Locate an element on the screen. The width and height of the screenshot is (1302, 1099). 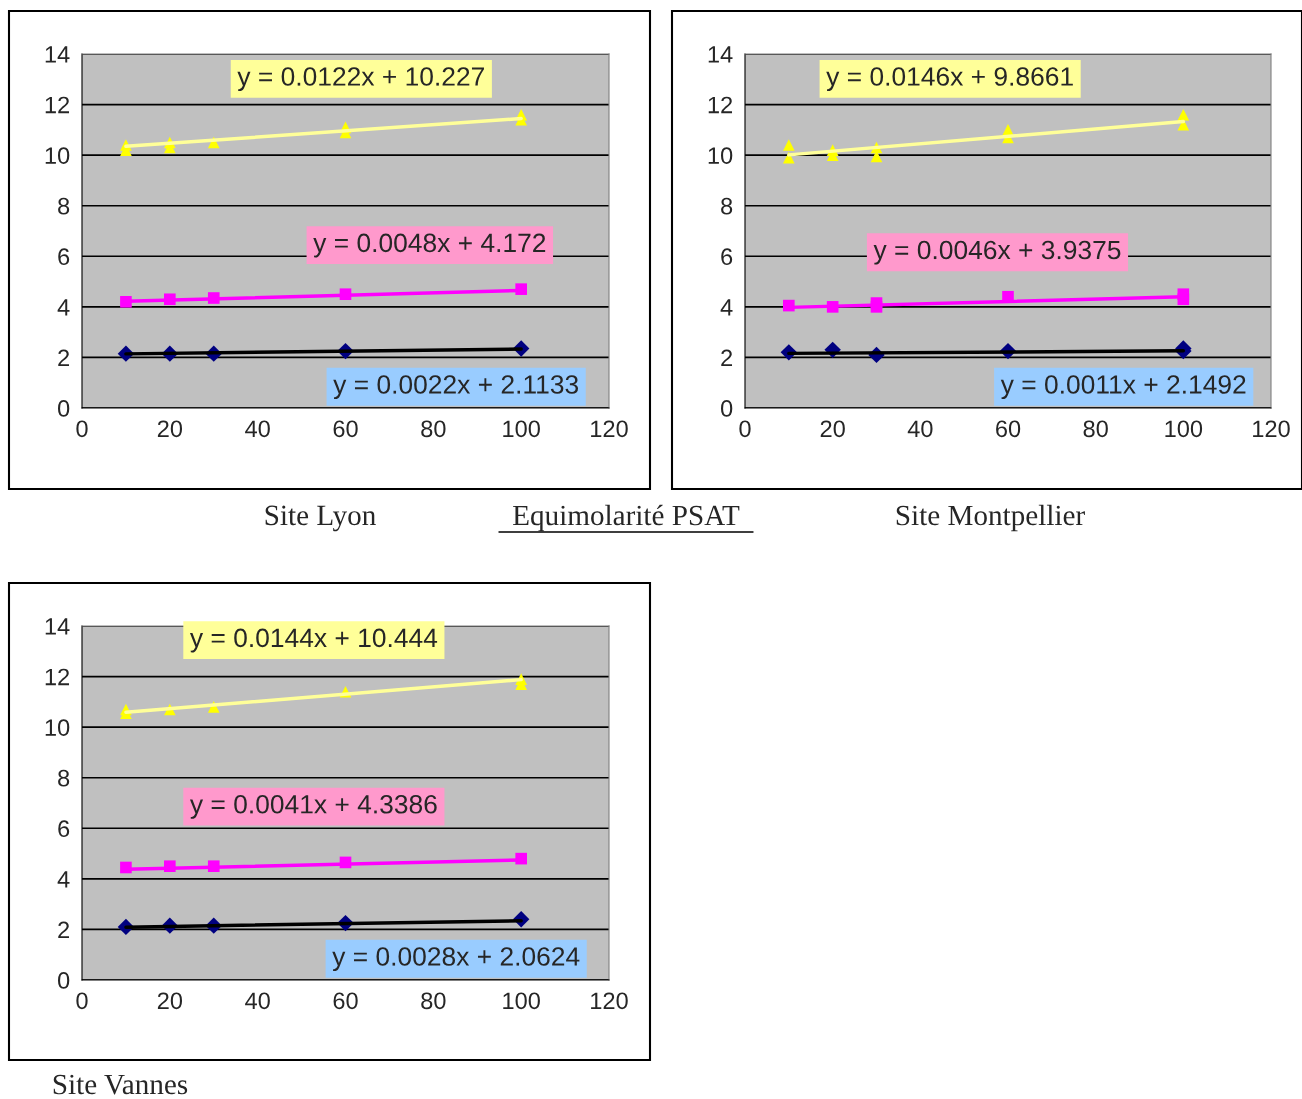
annotation: y = 0.0144x + 10.444 is located at coordinates (313, 640).